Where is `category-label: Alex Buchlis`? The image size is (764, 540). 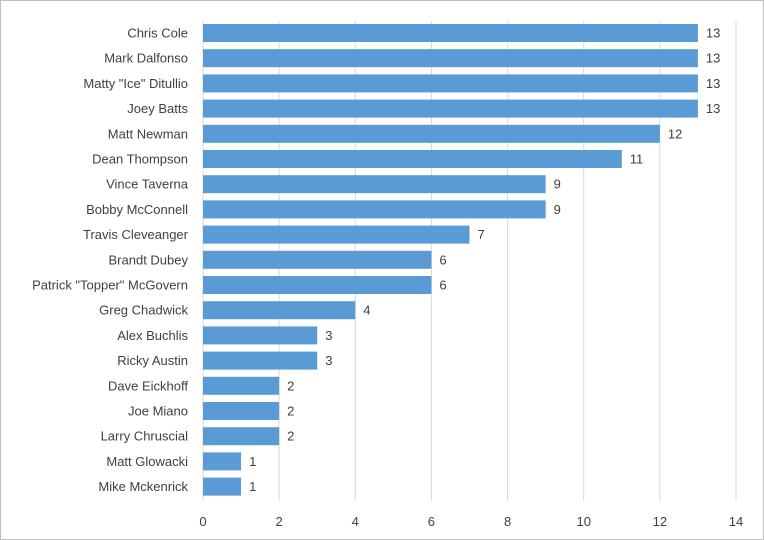 category-label: Alex Buchlis is located at coordinates (152, 335).